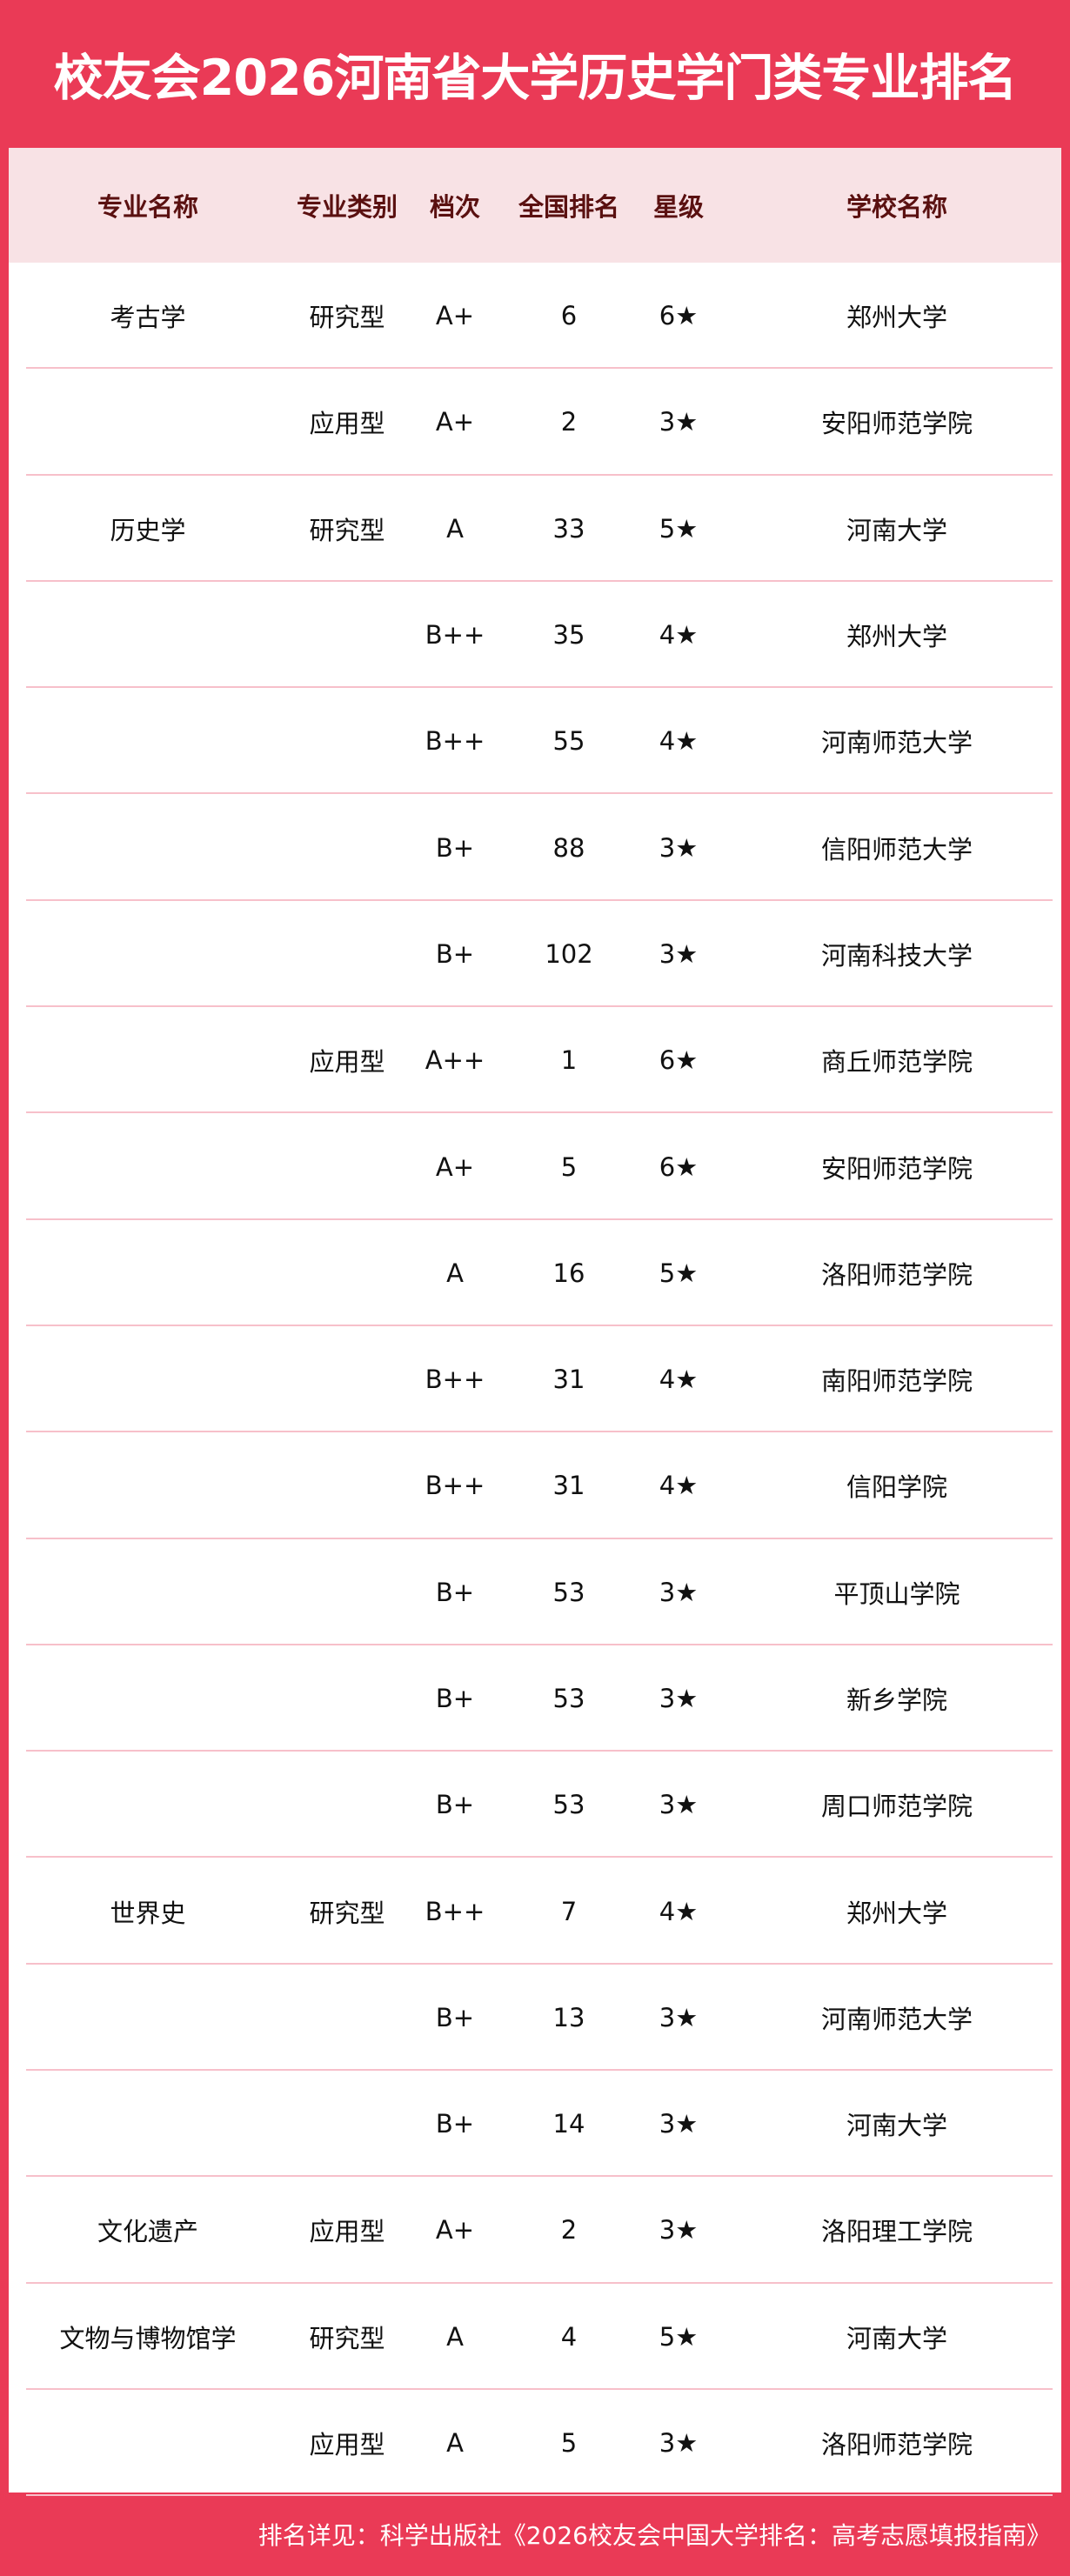 This screenshot has height=2576, width=1070. What do you see at coordinates (896, 849) in the screenshot?
I see `cell-school-name: 信阳师范大学` at bounding box center [896, 849].